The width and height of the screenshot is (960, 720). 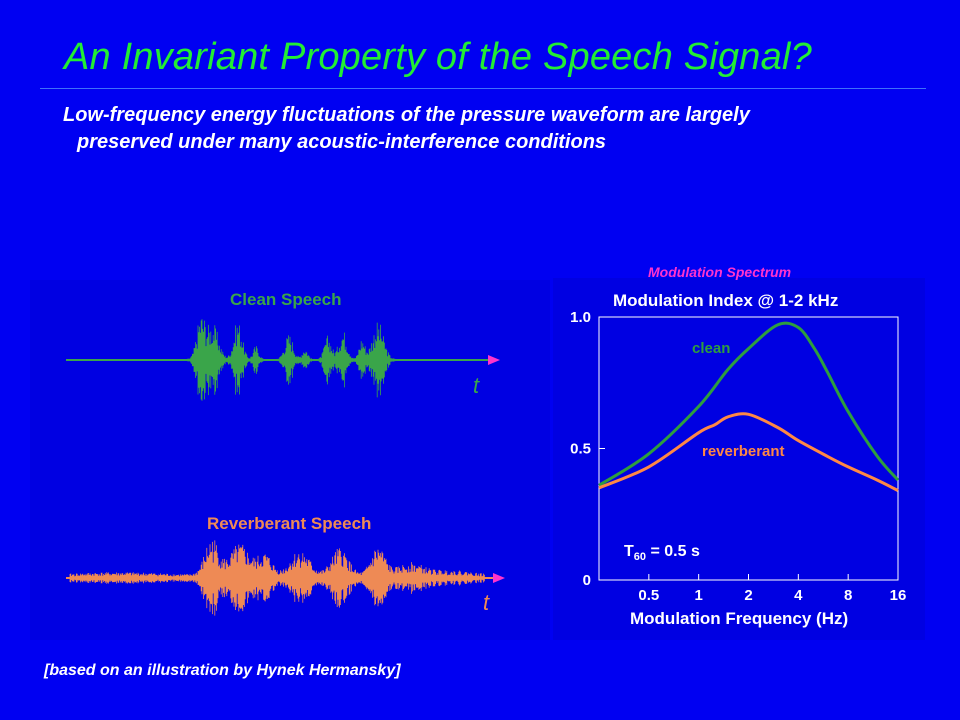 I want to click on y-tick-label: 1.0, so click(x=580, y=317).